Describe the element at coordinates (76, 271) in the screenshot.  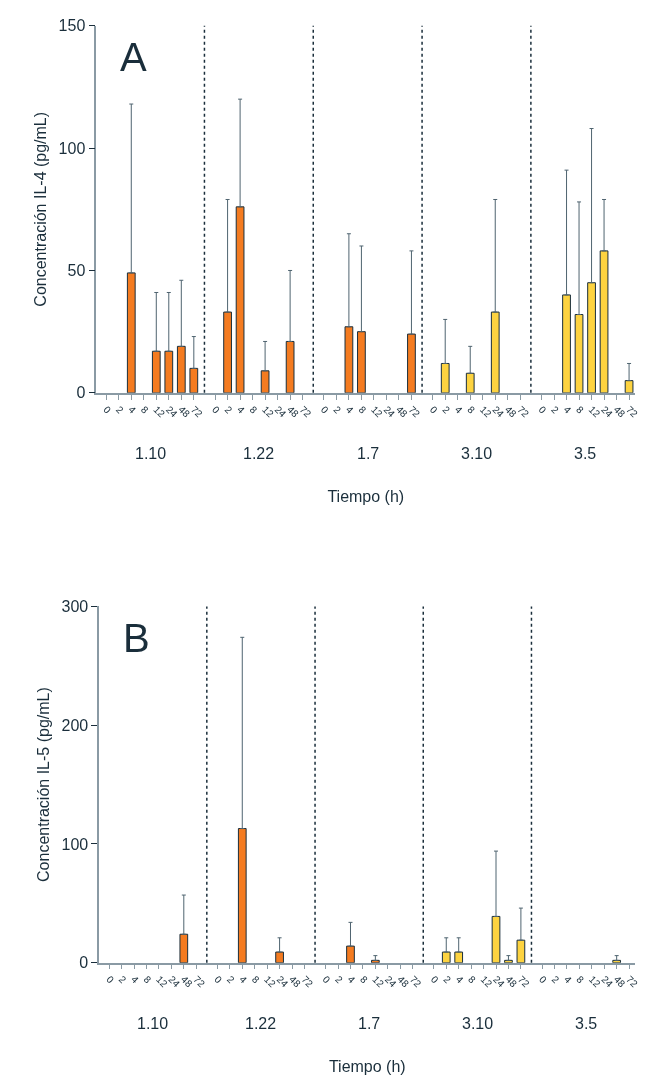
I see `y-tick-label: 50` at that location.